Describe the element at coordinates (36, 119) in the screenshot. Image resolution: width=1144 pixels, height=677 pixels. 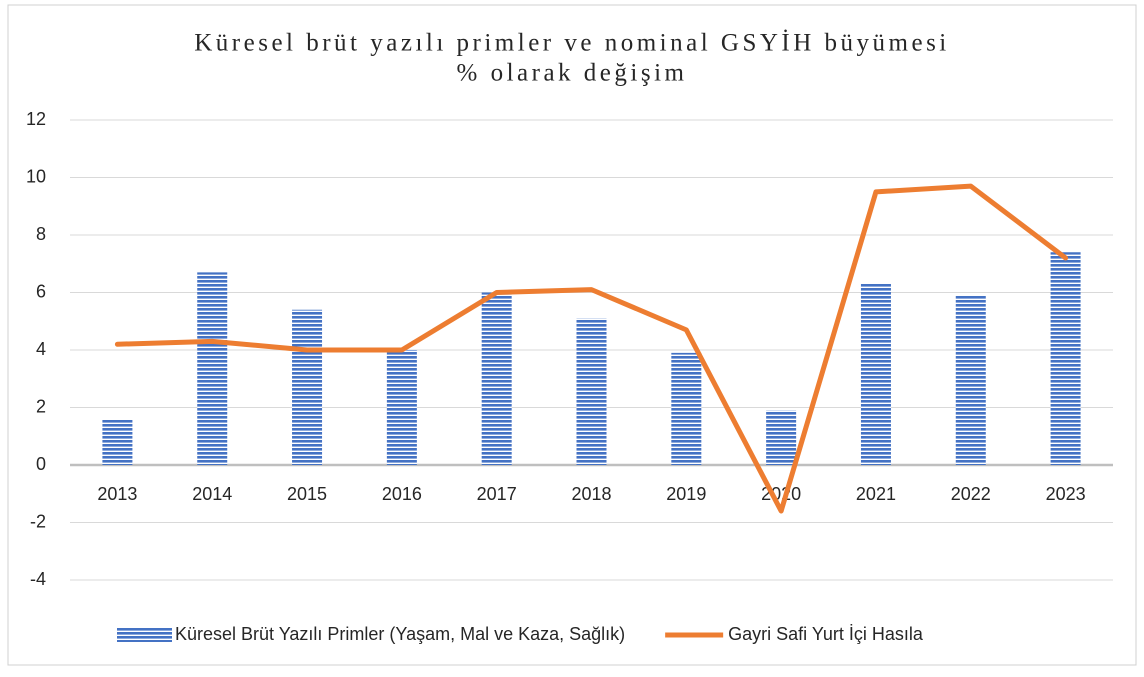
I see `y-tick-label: 12` at that location.